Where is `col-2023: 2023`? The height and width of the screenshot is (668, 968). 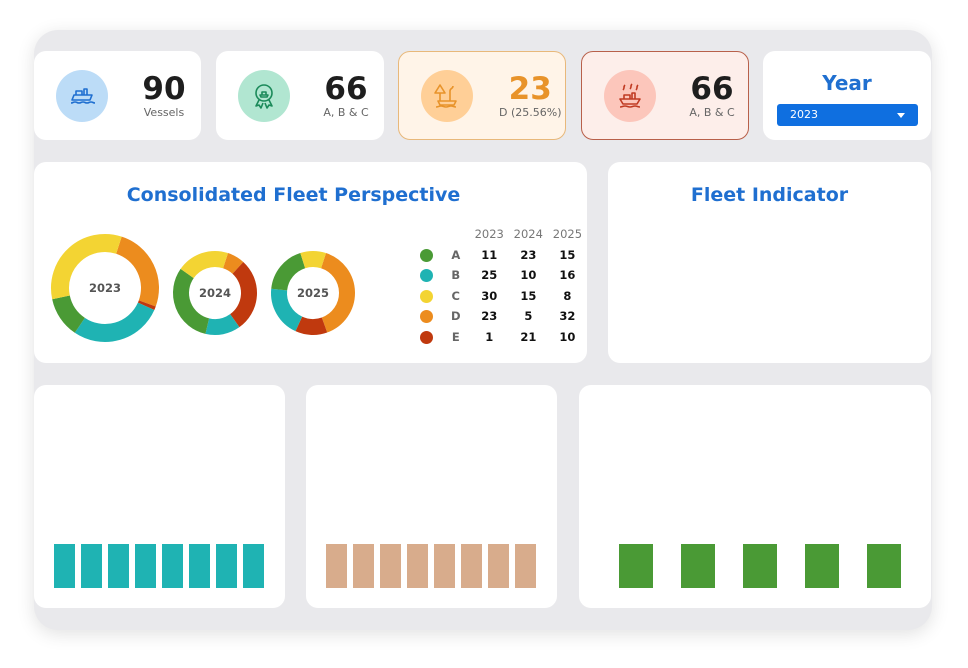
col-2023: 2023 is located at coordinates (489, 234).